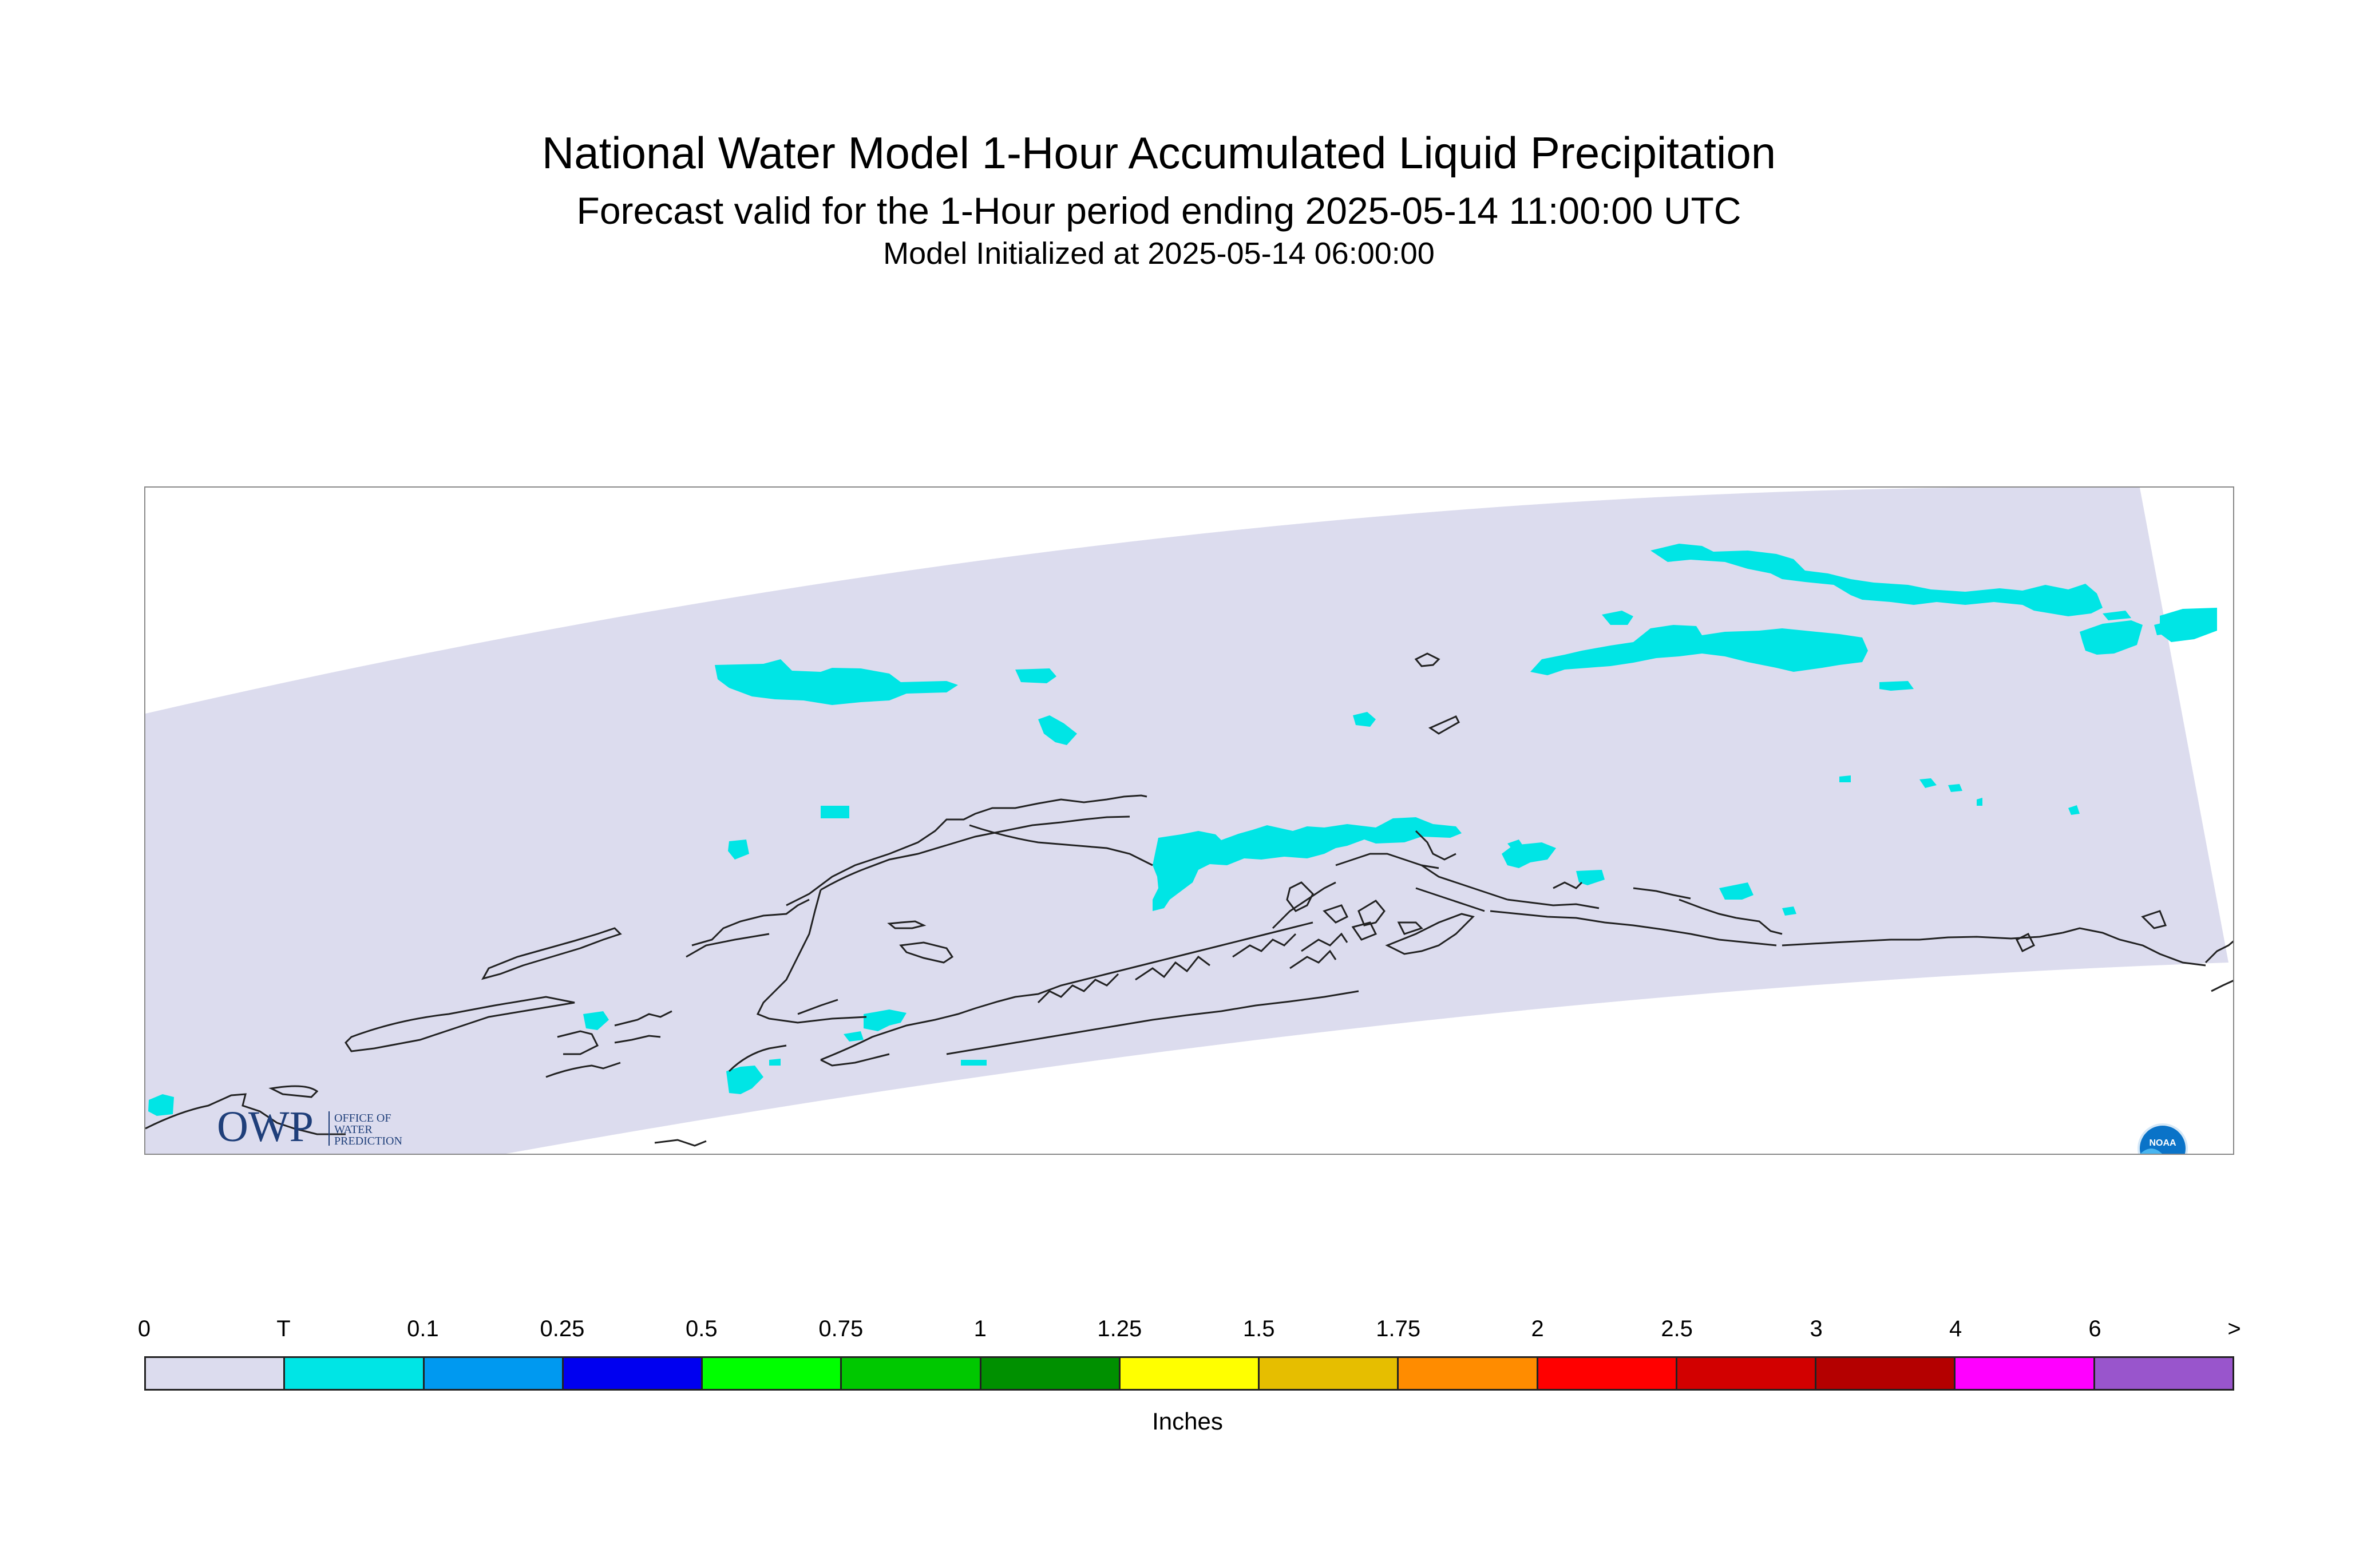 This screenshot has height=1568, width=2375. I want to click on noaa-logo-text: NOAA, so click(2162, 1143).